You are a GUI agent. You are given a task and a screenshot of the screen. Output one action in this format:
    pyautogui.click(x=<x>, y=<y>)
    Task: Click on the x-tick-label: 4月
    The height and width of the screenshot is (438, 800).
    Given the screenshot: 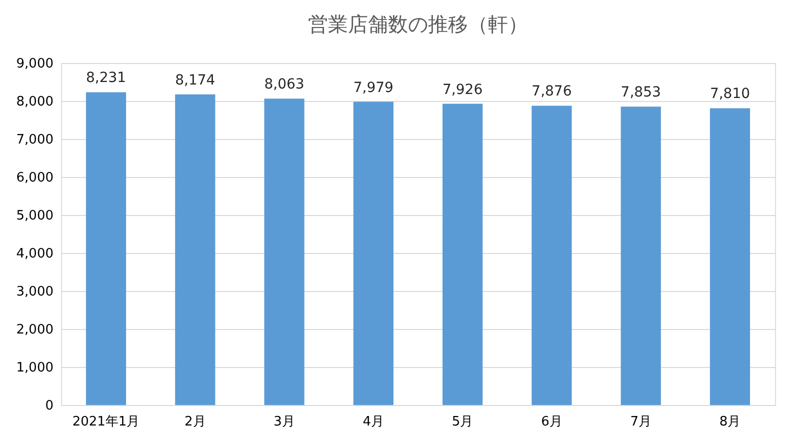 What is the action you would take?
    pyautogui.click(x=373, y=422)
    